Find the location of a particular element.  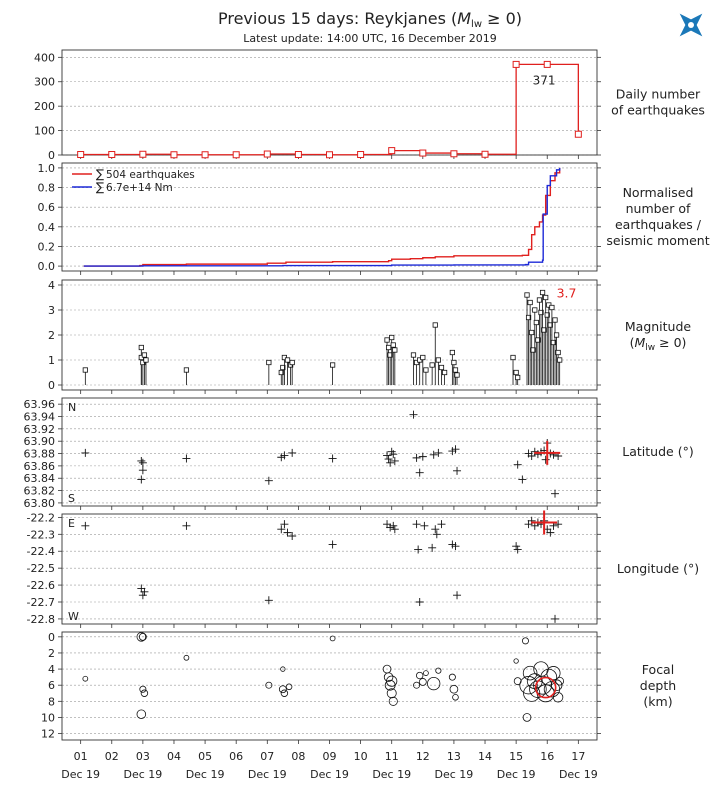

title-suffix: ≥ 0) is located at coordinates (502, 18).